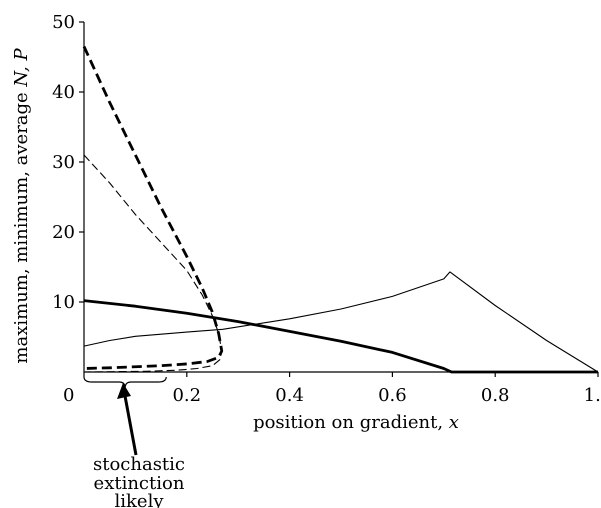  I want to click on x-tick-label: 0, so click(68, 395).